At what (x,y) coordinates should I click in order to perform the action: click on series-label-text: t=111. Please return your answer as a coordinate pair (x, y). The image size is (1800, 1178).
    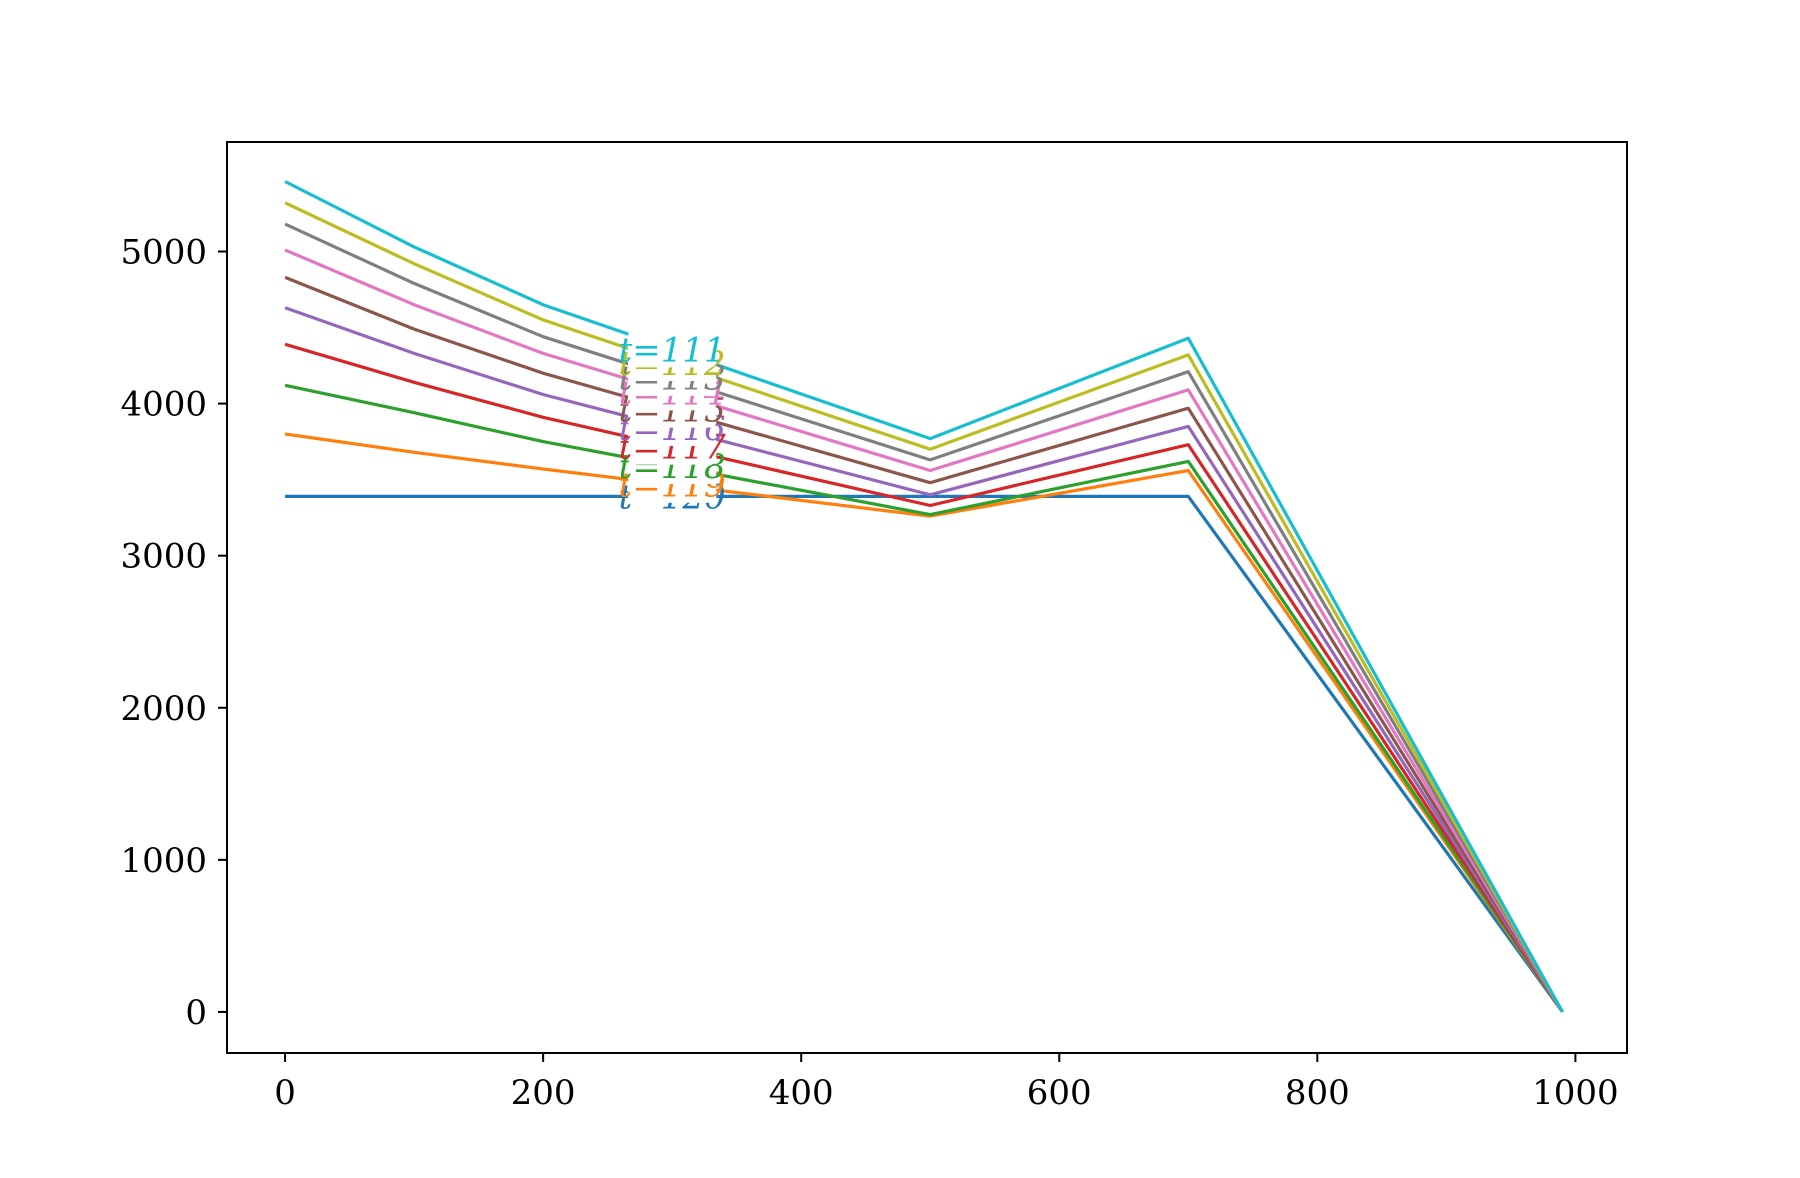
    Looking at the image, I should click on (672, 350).